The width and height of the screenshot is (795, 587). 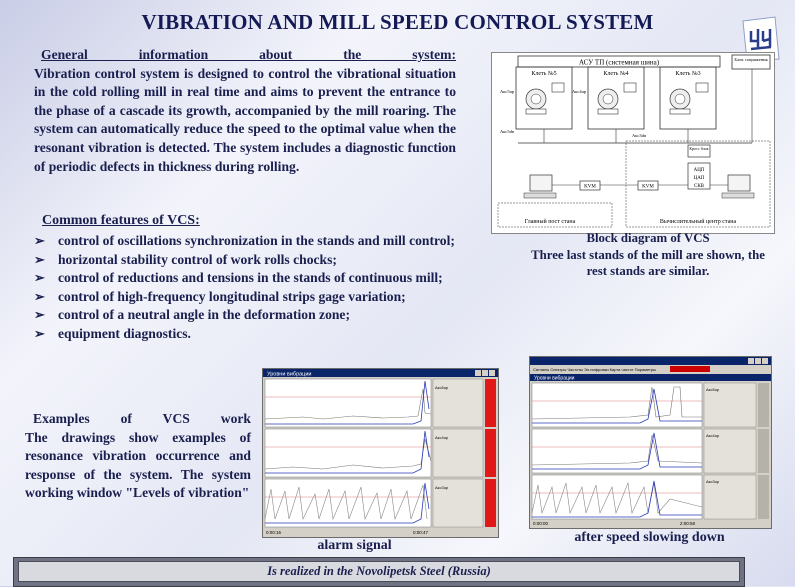 What do you see at coordinates (698, 221) in the screenshot?
I see `svg-text: Вычислительный центр стана` at bounding box center [698, 221].